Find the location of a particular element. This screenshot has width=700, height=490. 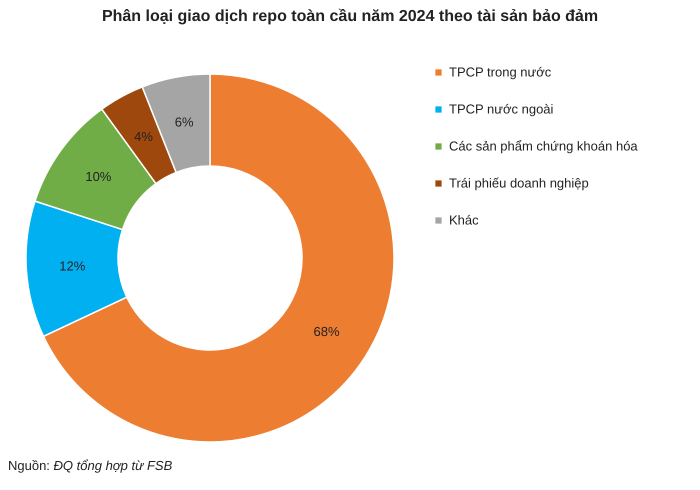

legend-label: TPCP nước ngoài is located at coordinates (501, 109).